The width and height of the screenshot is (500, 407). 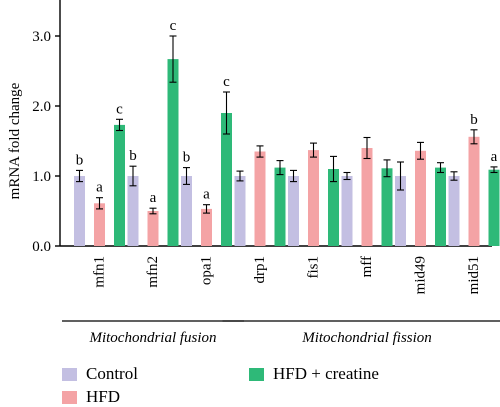 What do you see at coordinates (366, 338) in the screenshot?
I see `group-label-1: Mitochondrial fission` at bounding box center [366, 338].